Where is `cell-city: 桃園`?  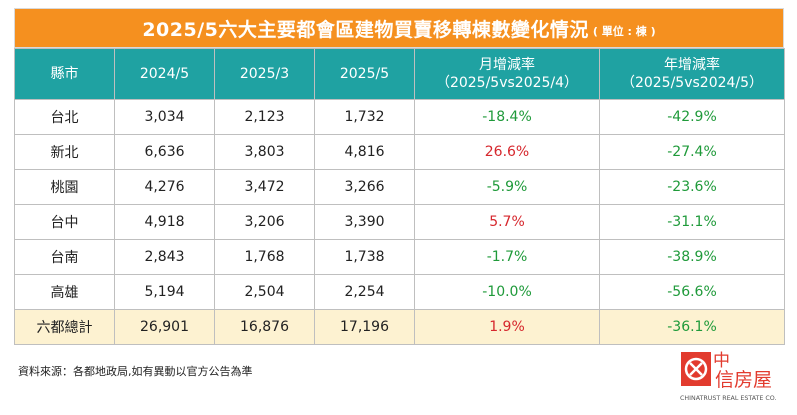
cell-city: 桃園 is located at coordinates (64, 187).